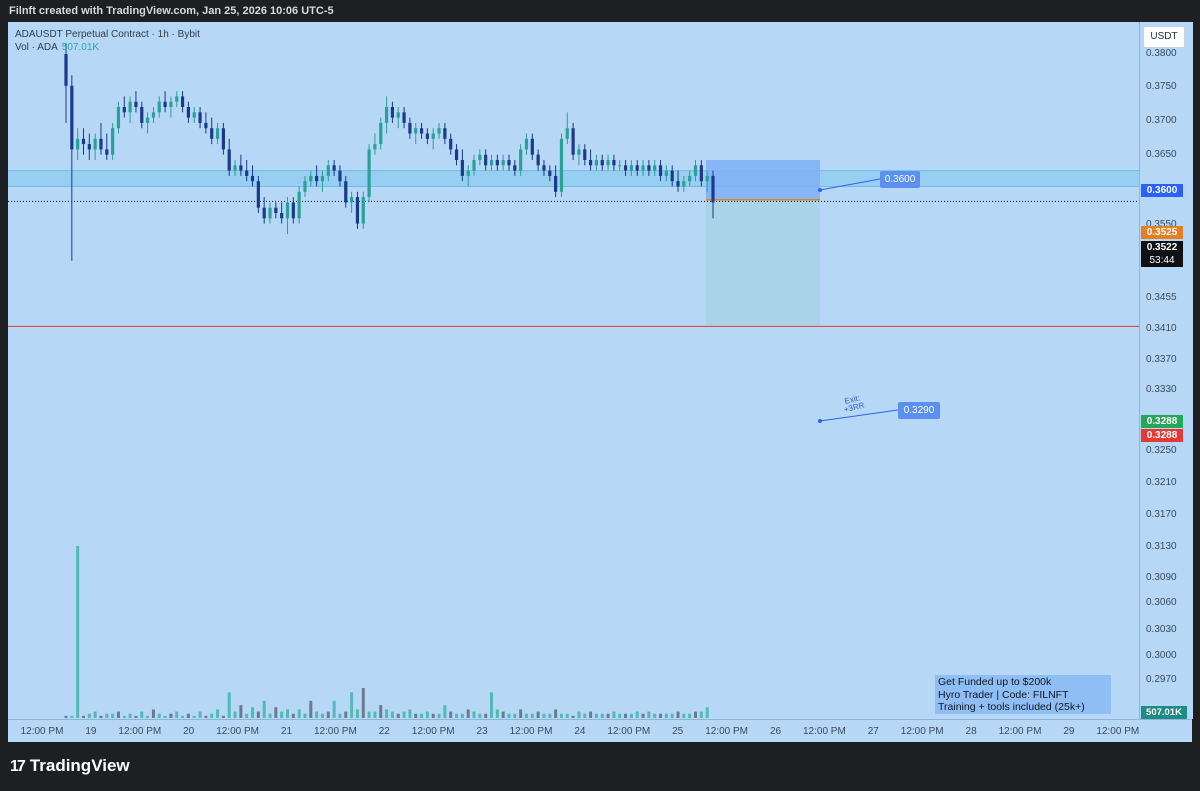 This screenshot has width=1200, height=791. What do you see at coordinates (1162, 247) in the screenshot?
I see `badge-last-price: 0.3522` at bounding box center [1162, 247].